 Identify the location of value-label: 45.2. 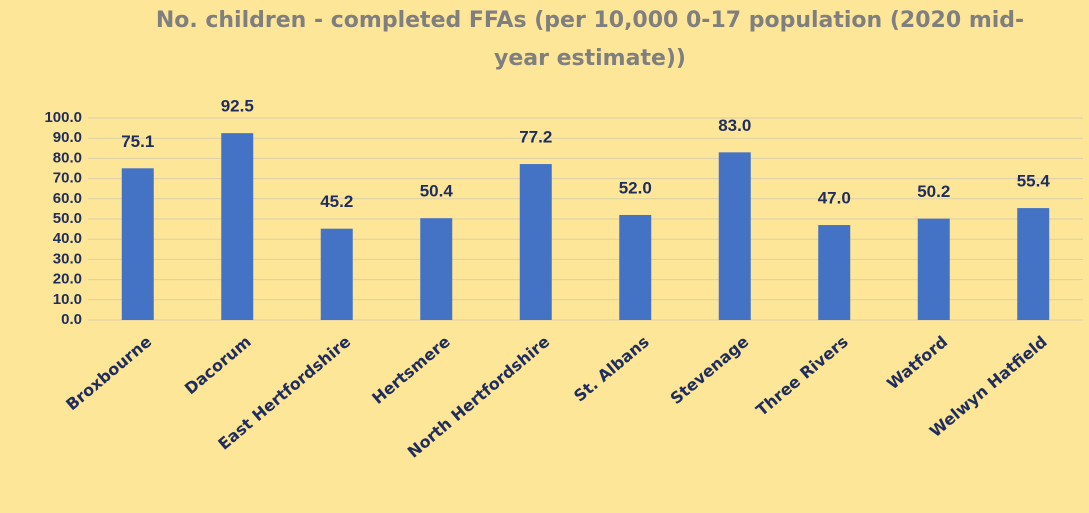
(336, 201).